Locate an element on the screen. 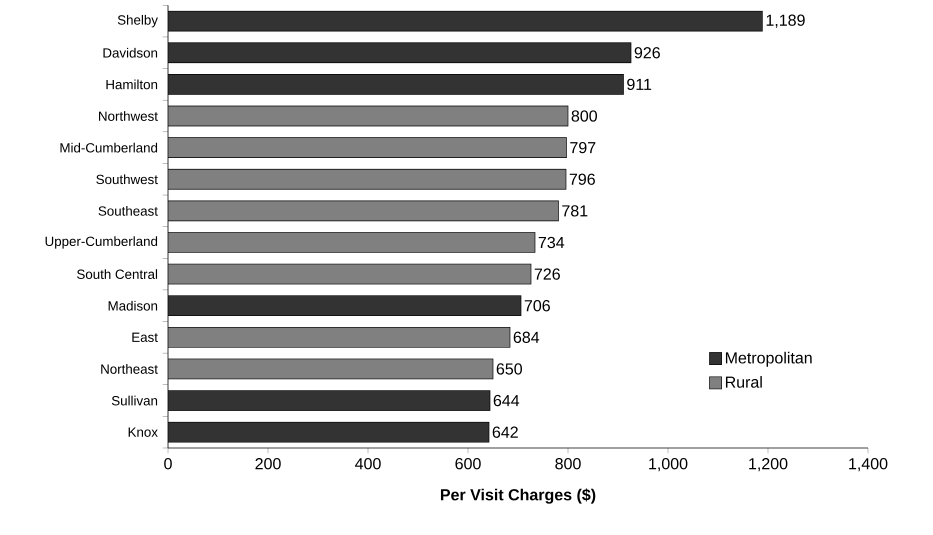 This screenshot has width=933, height=535. y-tick-label: South Central is located at coordinates (117, 274).